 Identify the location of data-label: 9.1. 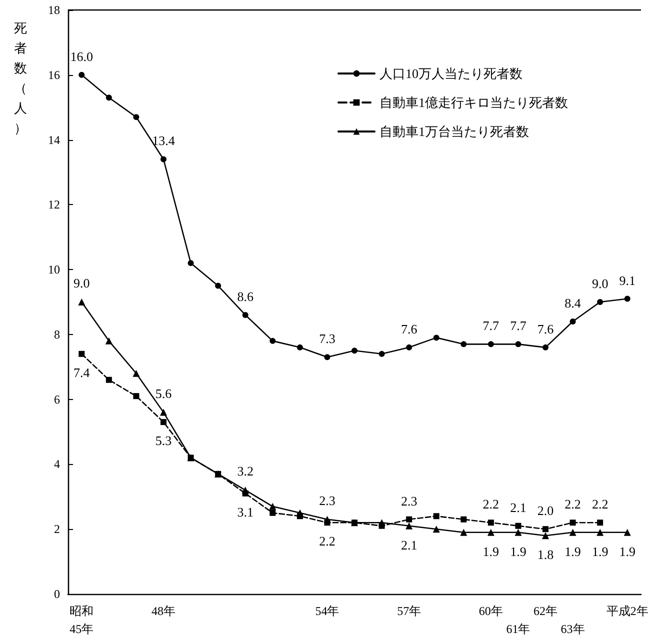
(627, 280).